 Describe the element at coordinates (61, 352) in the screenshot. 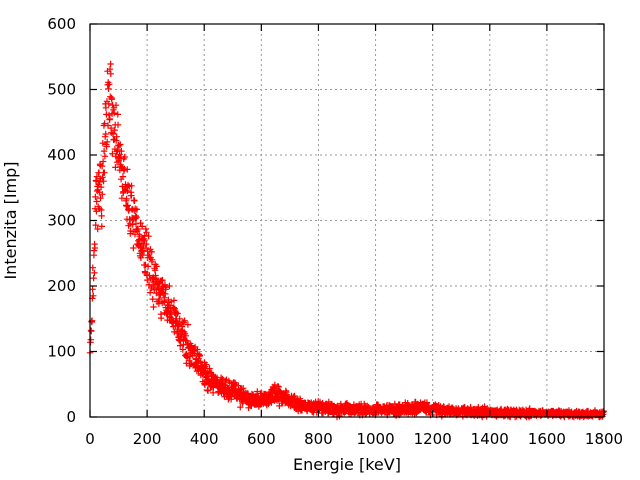

I see `y-tick-label: 100` at that location.